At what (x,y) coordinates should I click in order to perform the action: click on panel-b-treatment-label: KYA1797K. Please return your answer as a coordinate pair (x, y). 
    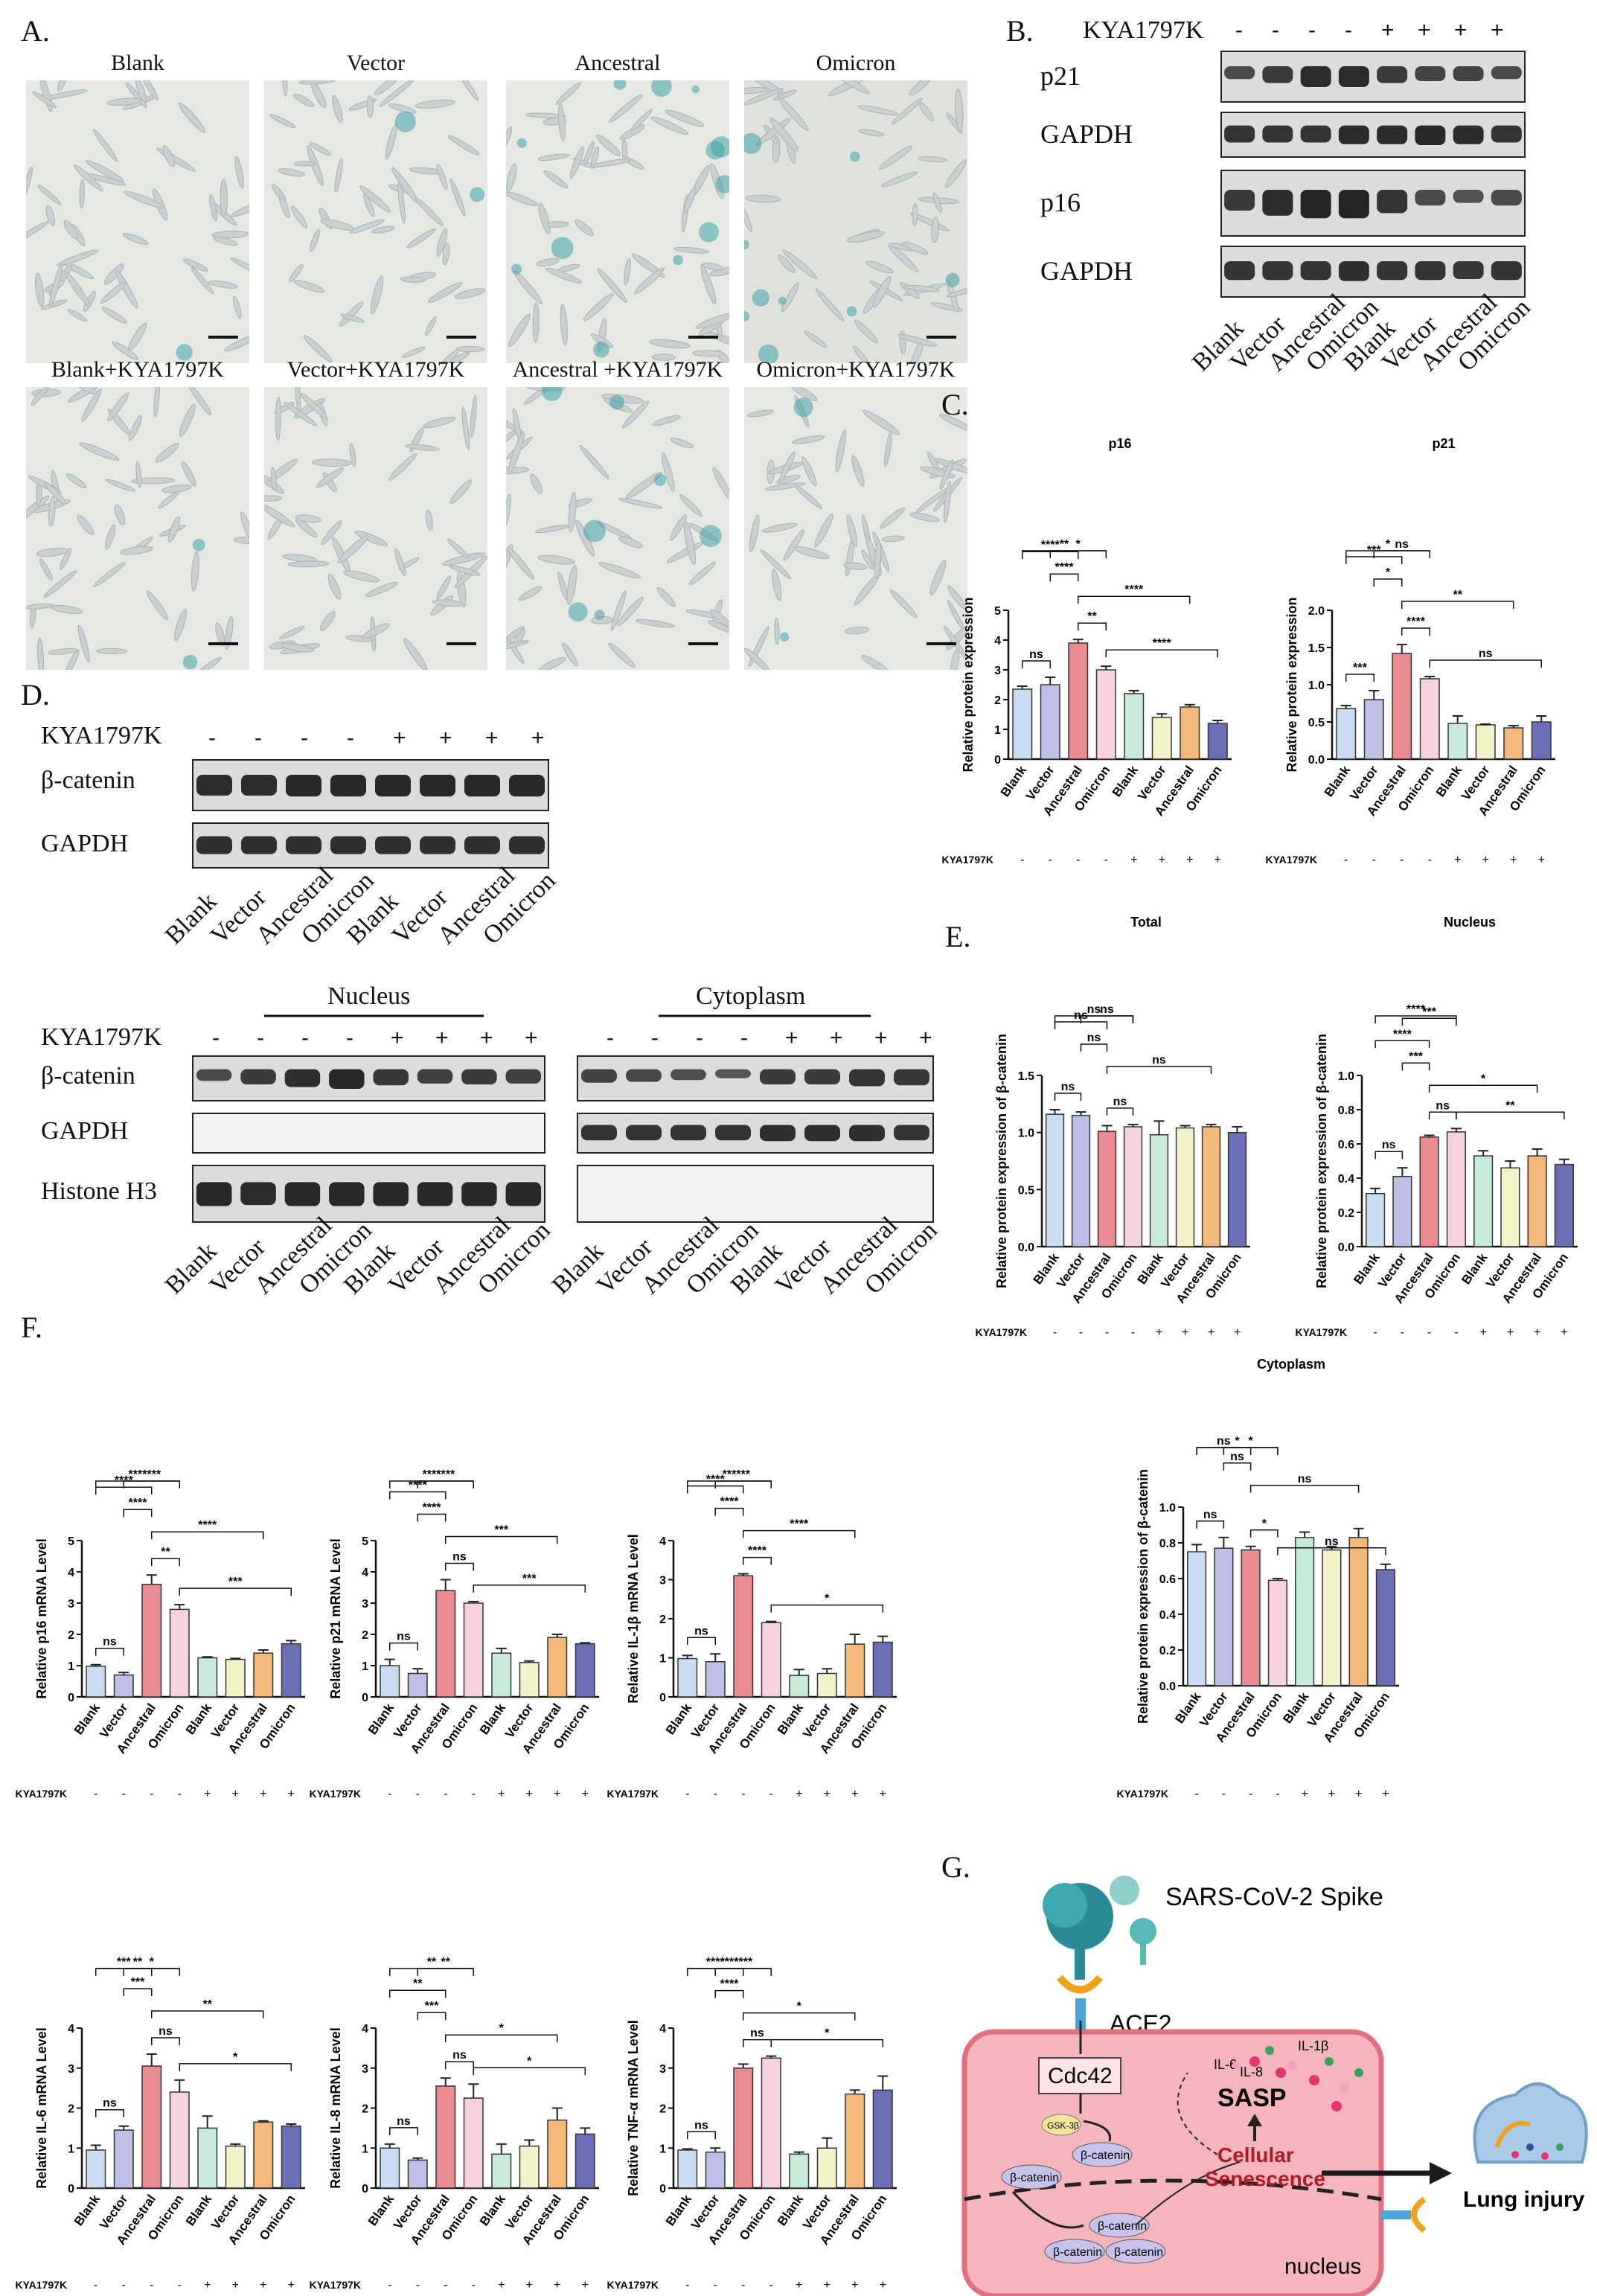
    Looking at the image, I should click on (1143, 30).